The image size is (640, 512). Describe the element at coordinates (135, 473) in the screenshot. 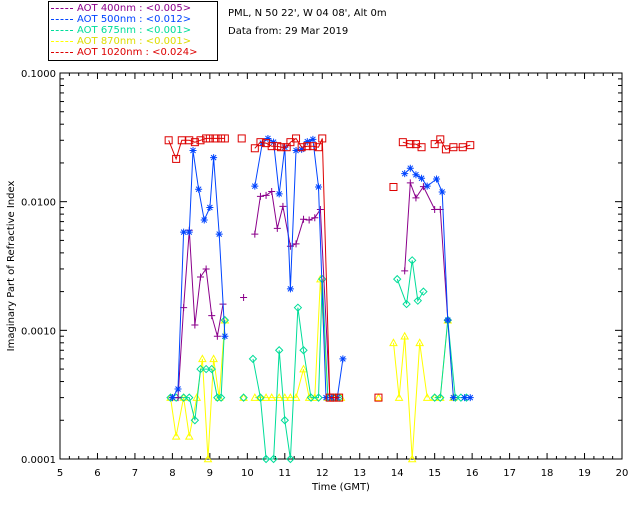

I see `x-tick-label: 7` at that location.